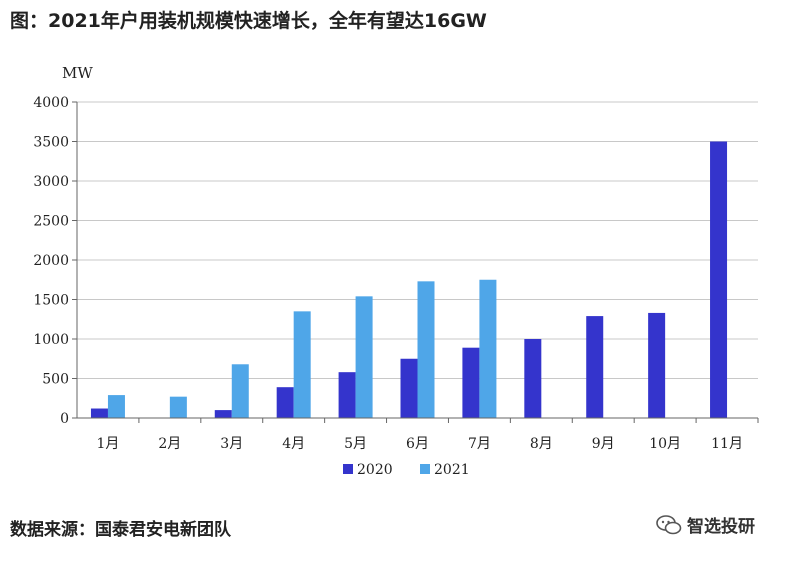 The height and width of the screenshot is (563, 785). I want to click on x-tick-label: 10月, so click(665, 444).